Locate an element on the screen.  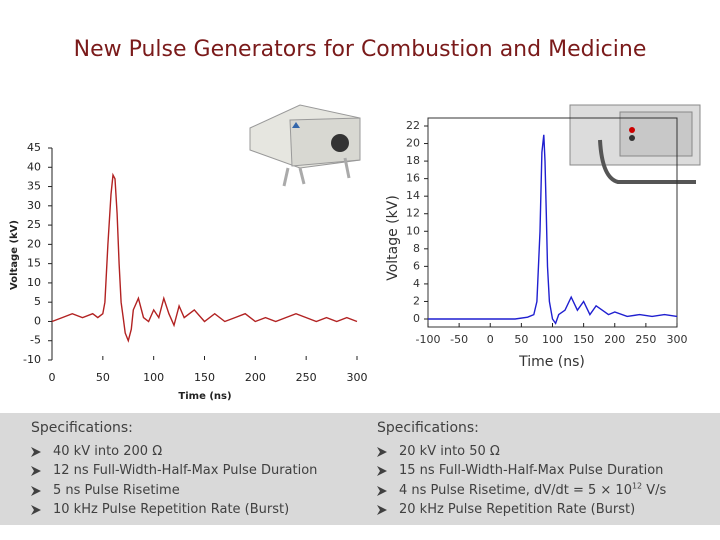
y-tick-label: 35 is located at coordinates (34, 186).